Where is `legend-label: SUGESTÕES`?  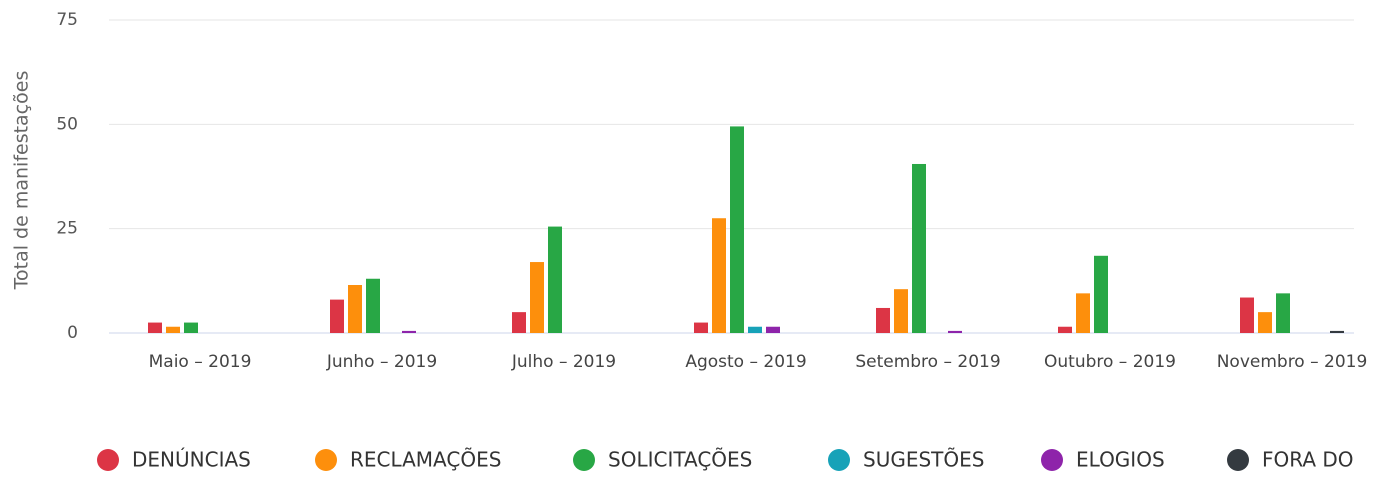
legend-label: SUGESTÕES is located at coordinates (923, 460).